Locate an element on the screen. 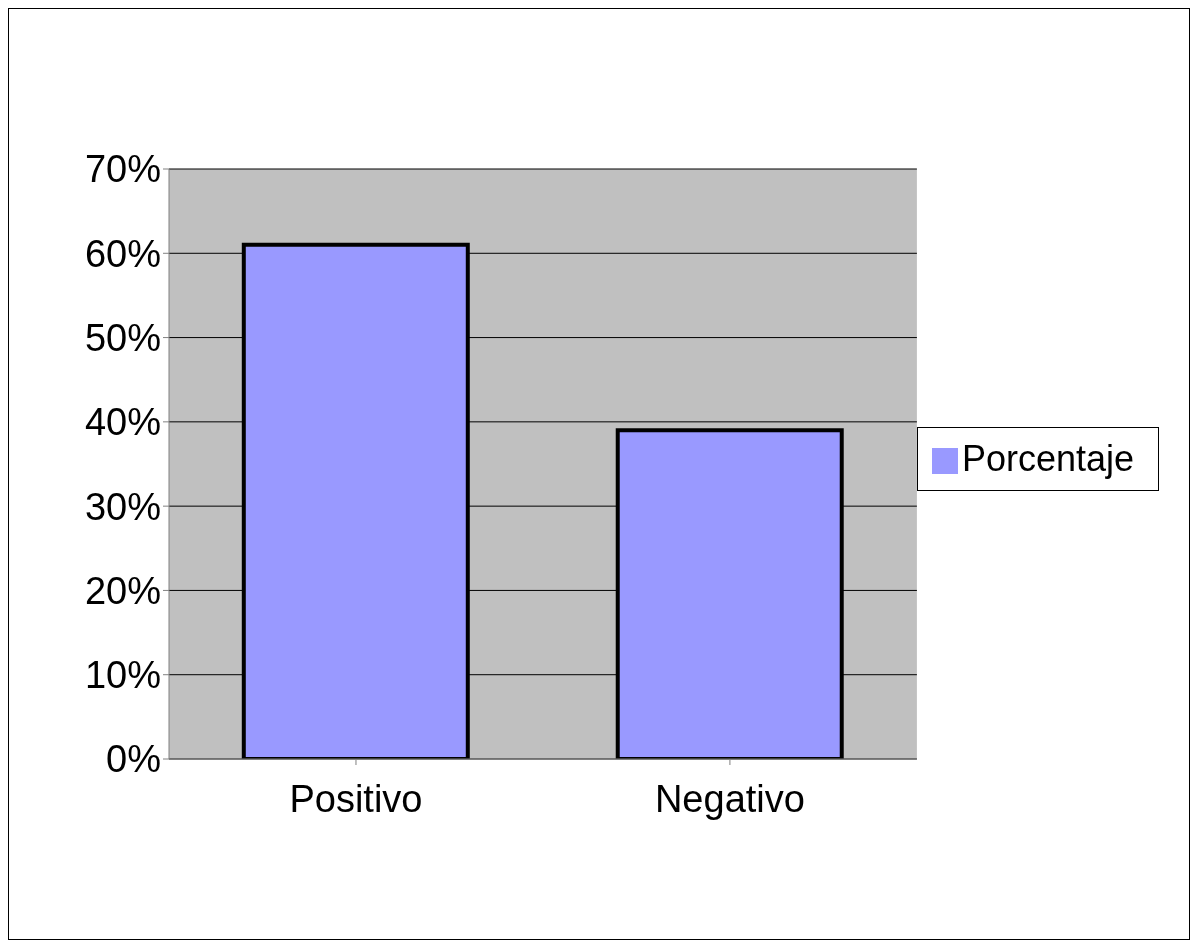 The width and height of the screenshot is (1199, 952). y-tick-label: 40% is located at coordinates (122, 422).